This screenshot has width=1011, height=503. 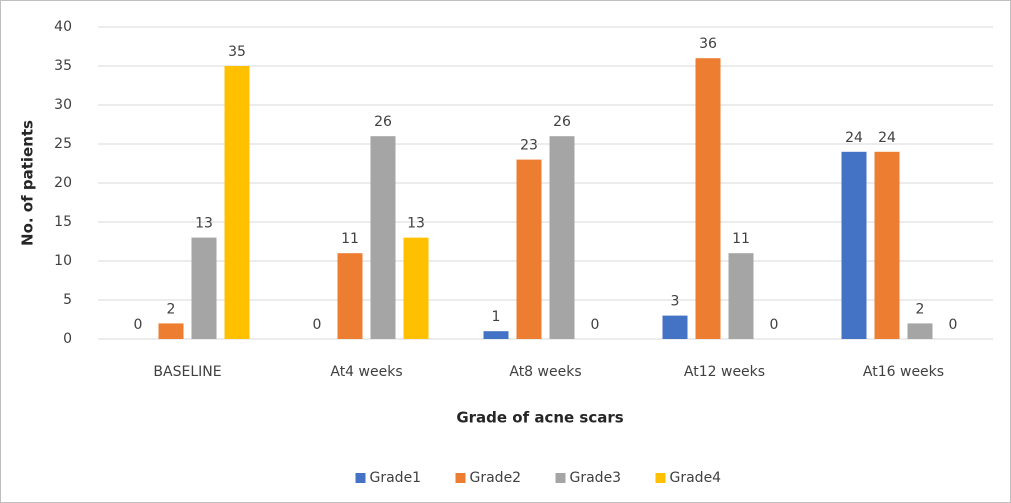 I want to click on data-label: 36, so click(x=708, y=44).